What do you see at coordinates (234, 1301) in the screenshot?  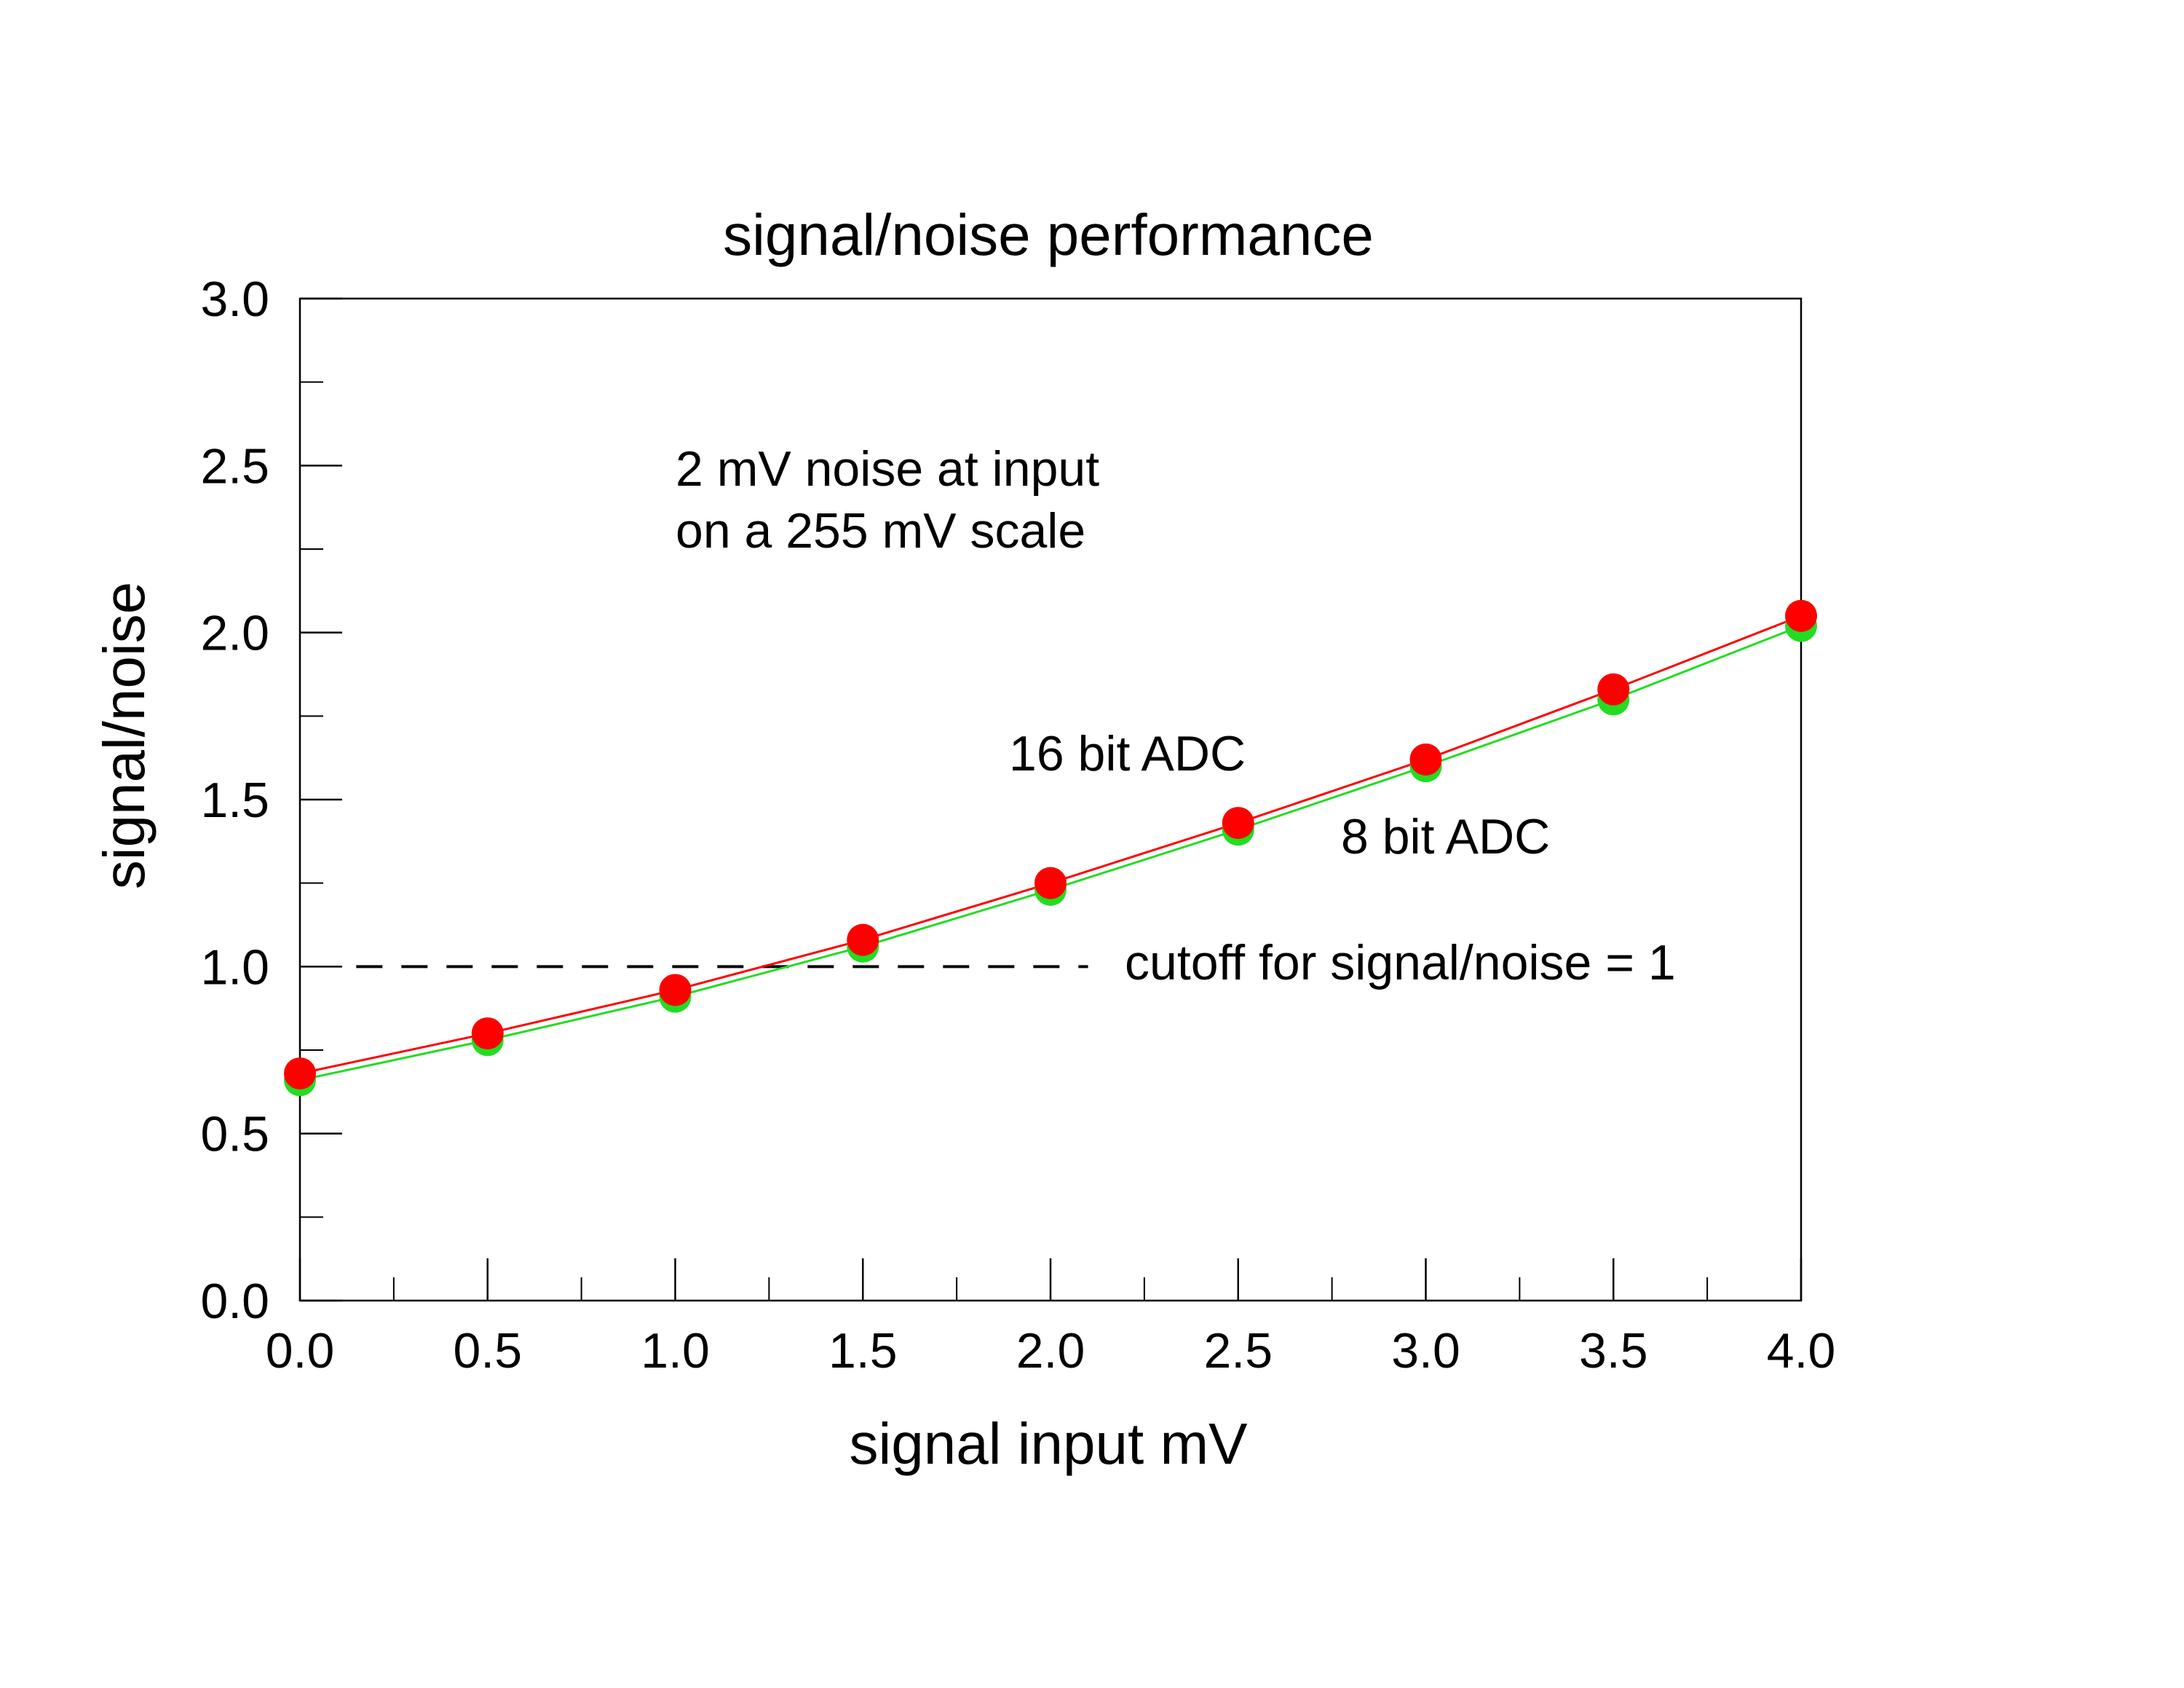 I see `y-tick-label: 0.0` at bounding box center [234, 1301].